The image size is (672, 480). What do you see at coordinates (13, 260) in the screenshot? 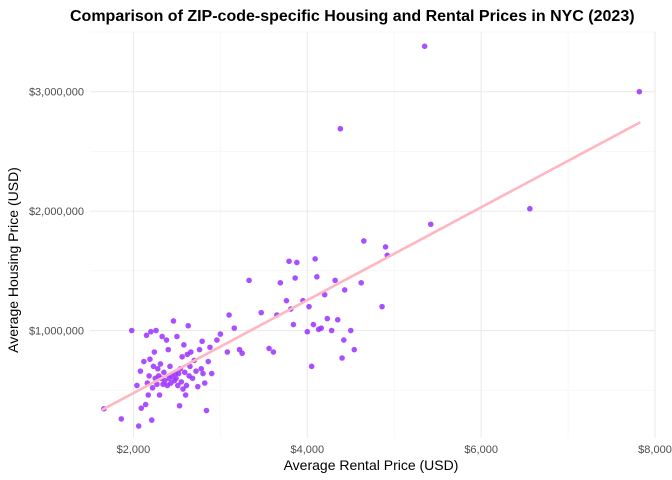
I see `y-axis-title: Average Housing Price (USD)` at bounding box center [13, 260].